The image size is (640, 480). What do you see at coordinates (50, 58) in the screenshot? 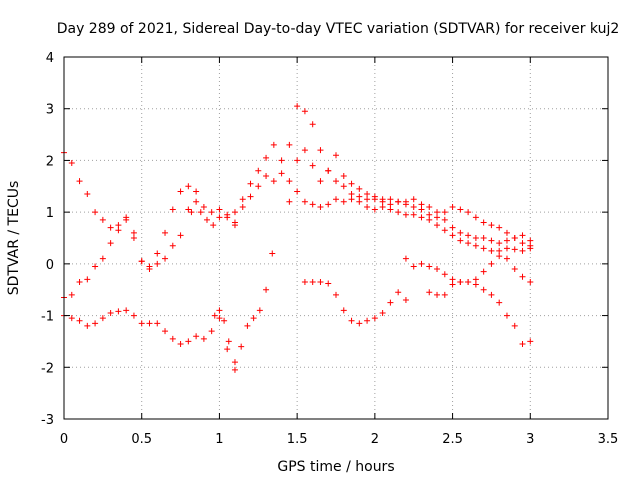
I see `y-tick-label: 4` at bounding box center [50, 58].